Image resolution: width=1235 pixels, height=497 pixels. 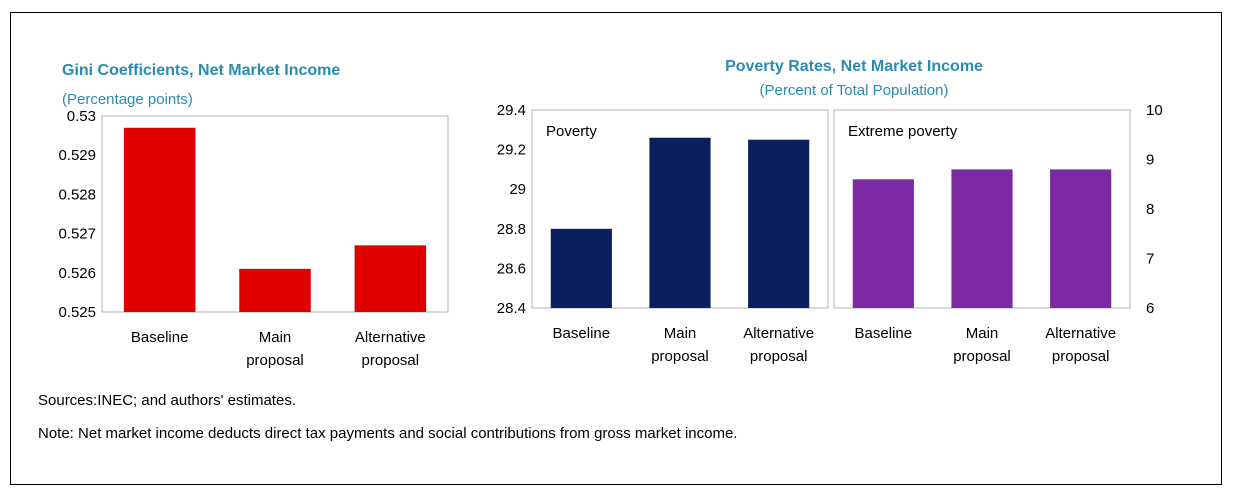 I want to click on gini-y-tick-label: 0.526, so click(x=77, y=273).